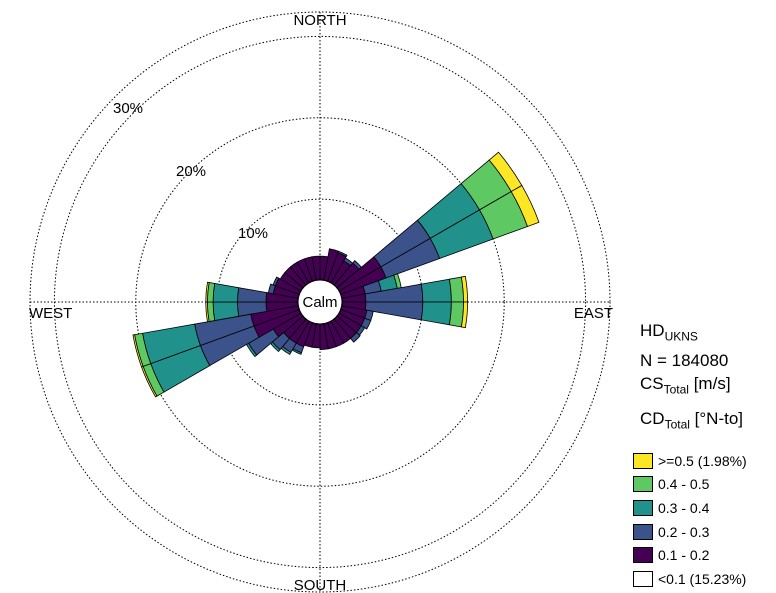  Describe the element at coordinates (702, 460) in the screenshot. I see `legend-label: >=0.5 (1.98%)` at that location.